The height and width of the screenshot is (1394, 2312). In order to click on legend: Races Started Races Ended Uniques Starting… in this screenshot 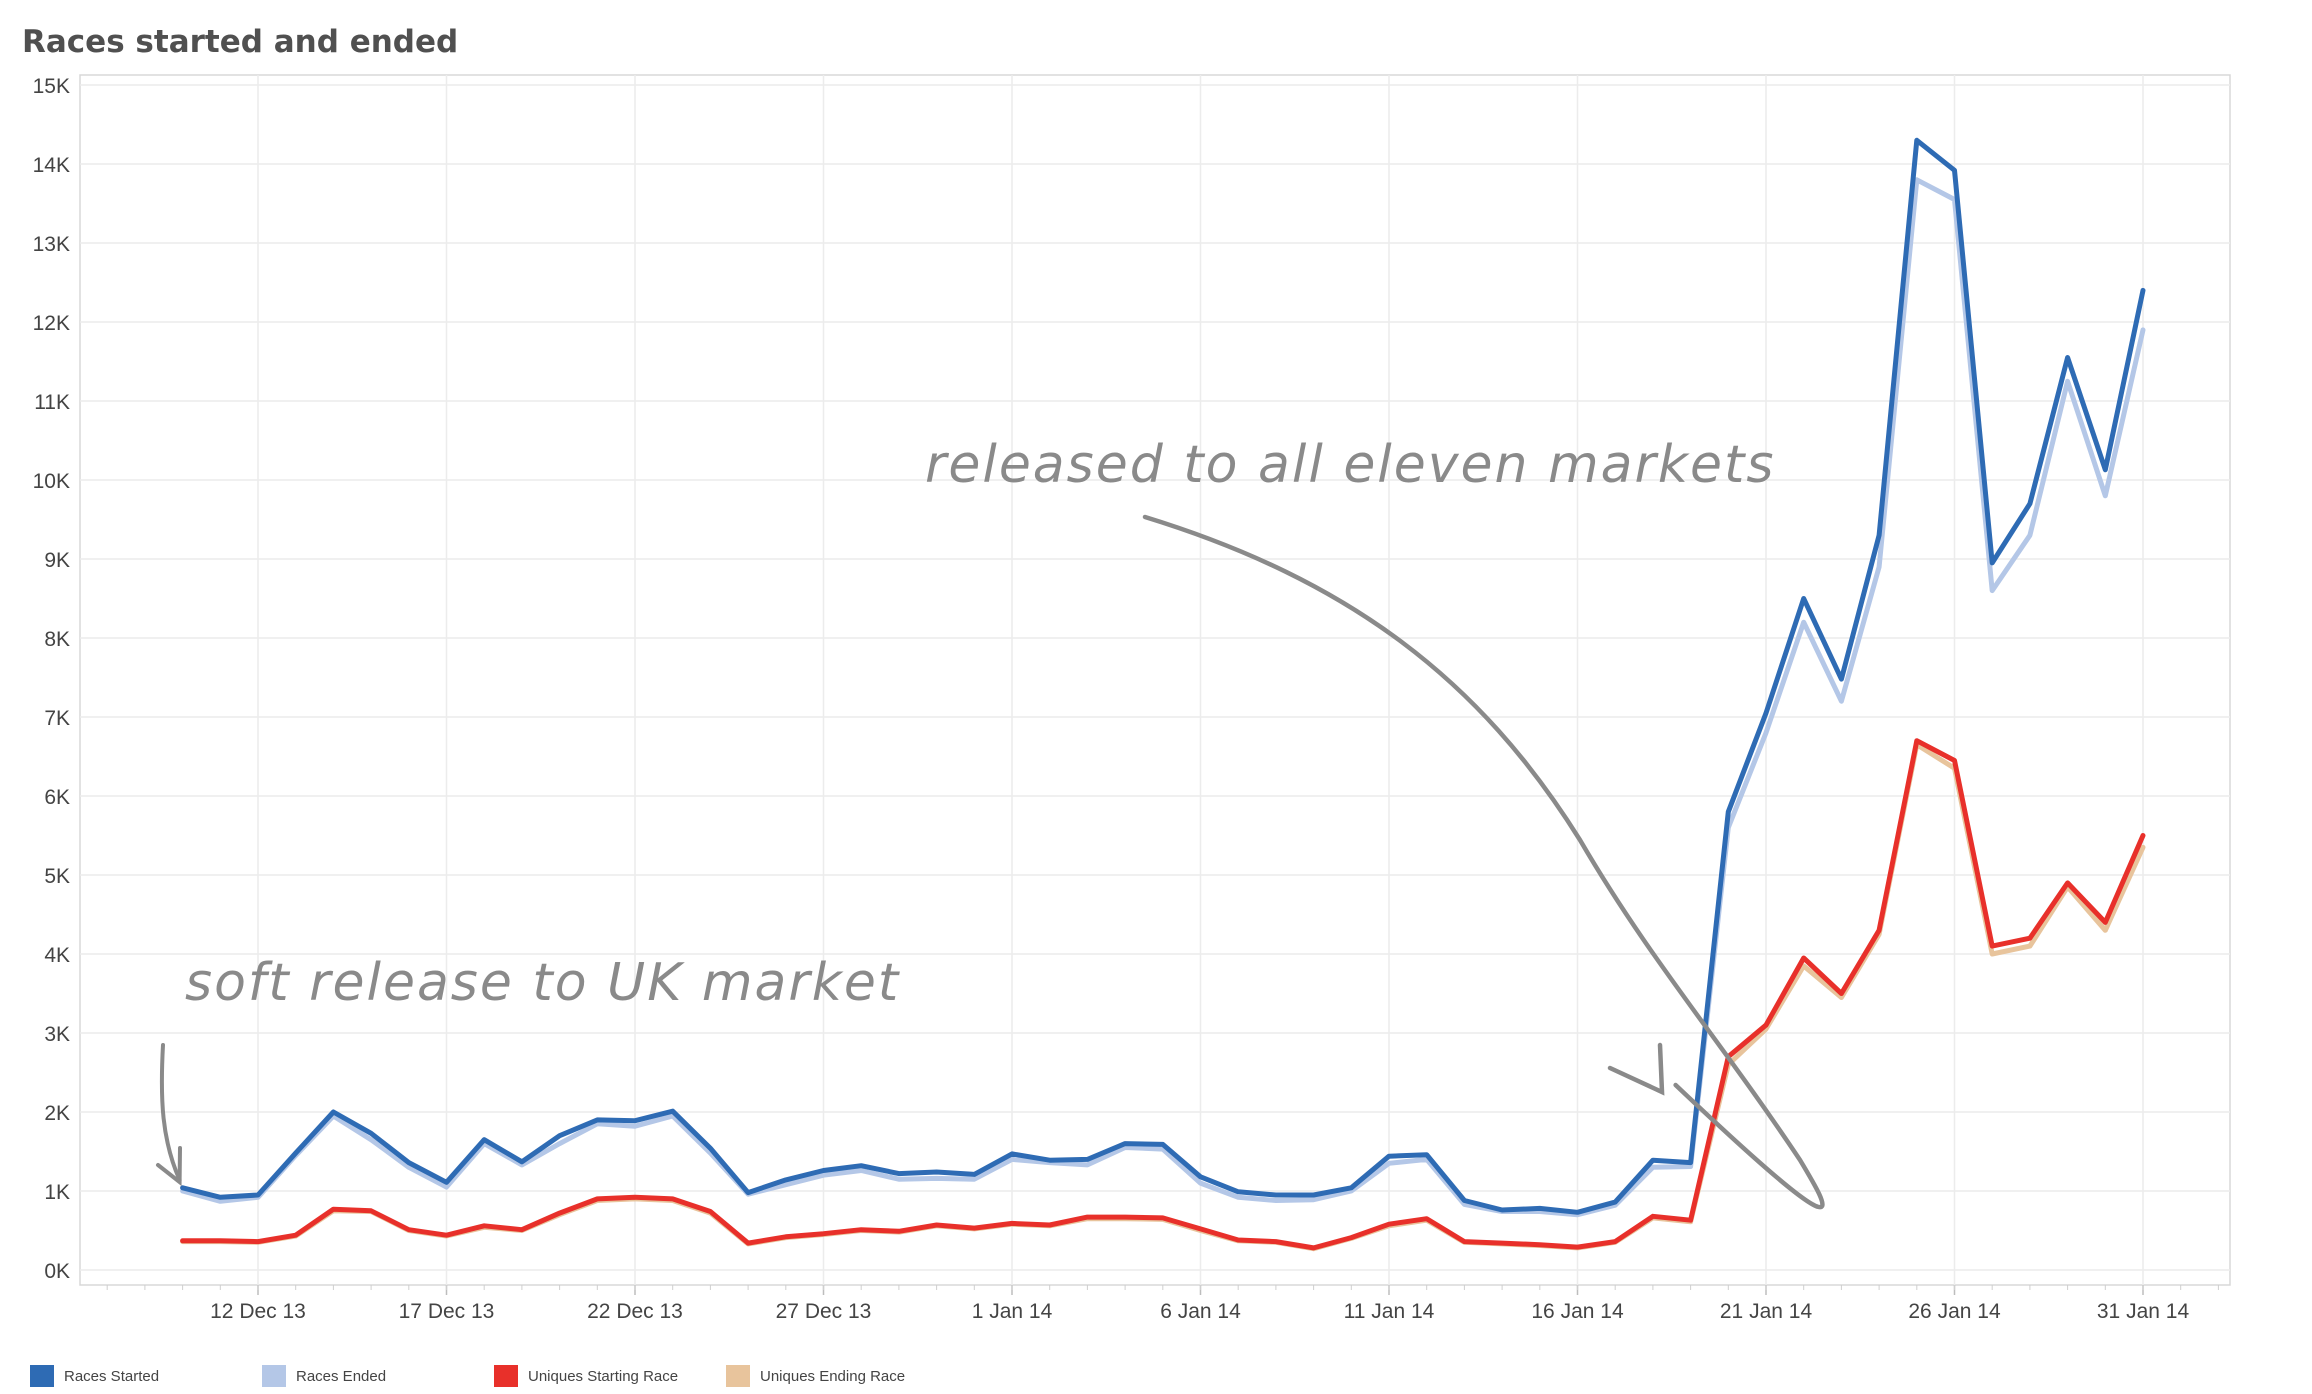, I will do `click(494, 1376)`.